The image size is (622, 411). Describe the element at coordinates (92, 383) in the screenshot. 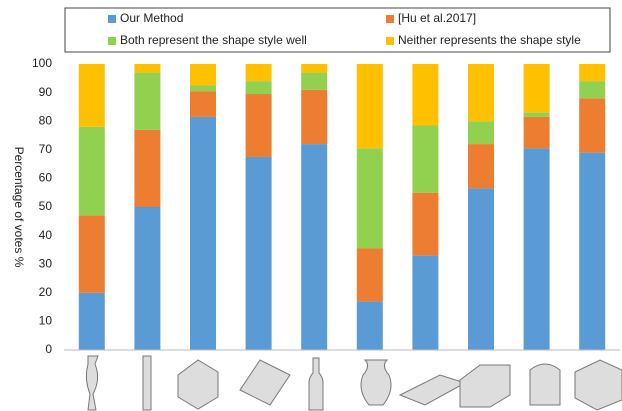

I see `icon-leg` at that location.